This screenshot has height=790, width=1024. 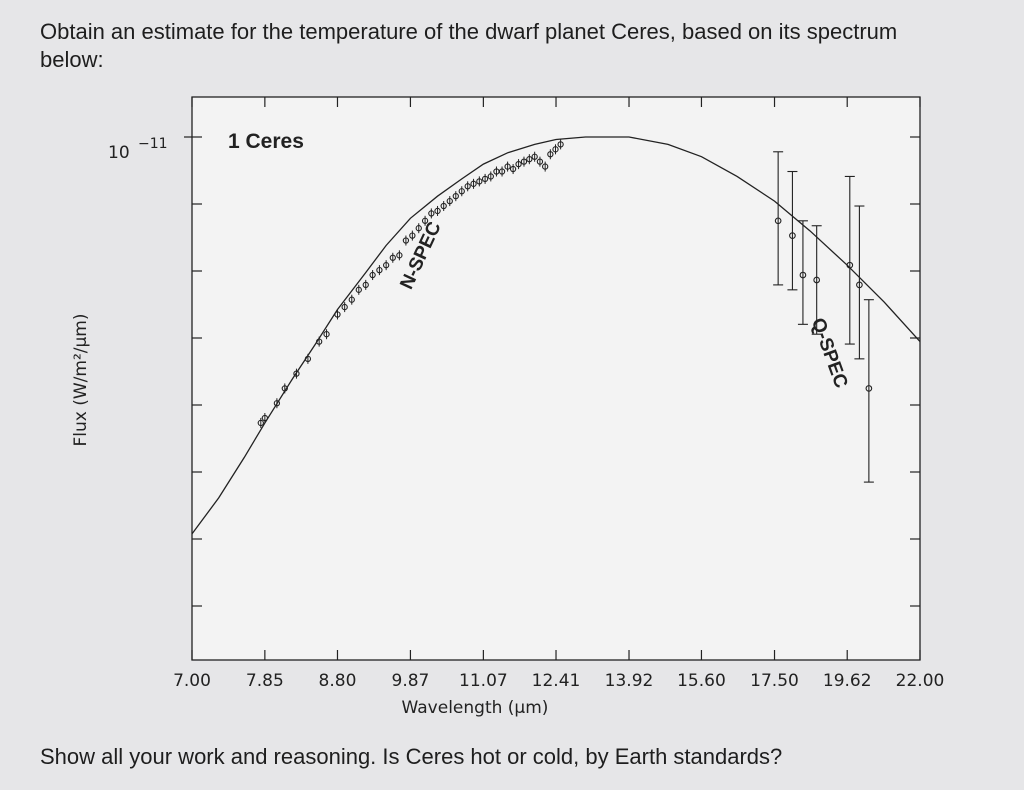 I want to click on x-tick-label: 13.92, so click(x=629, y=681).